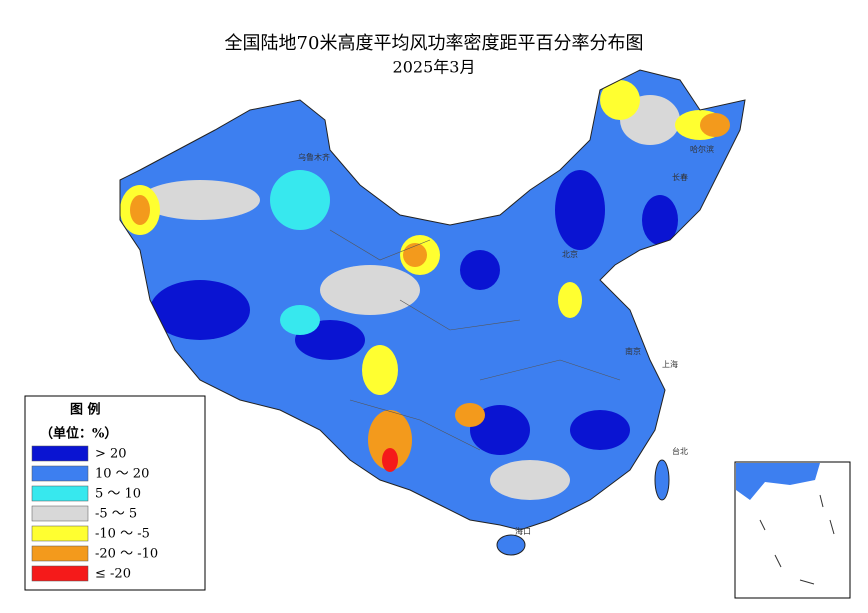 The height and width of the screenshot is (613, 868). I want to click on city-label: 台北, so click(680, 451).